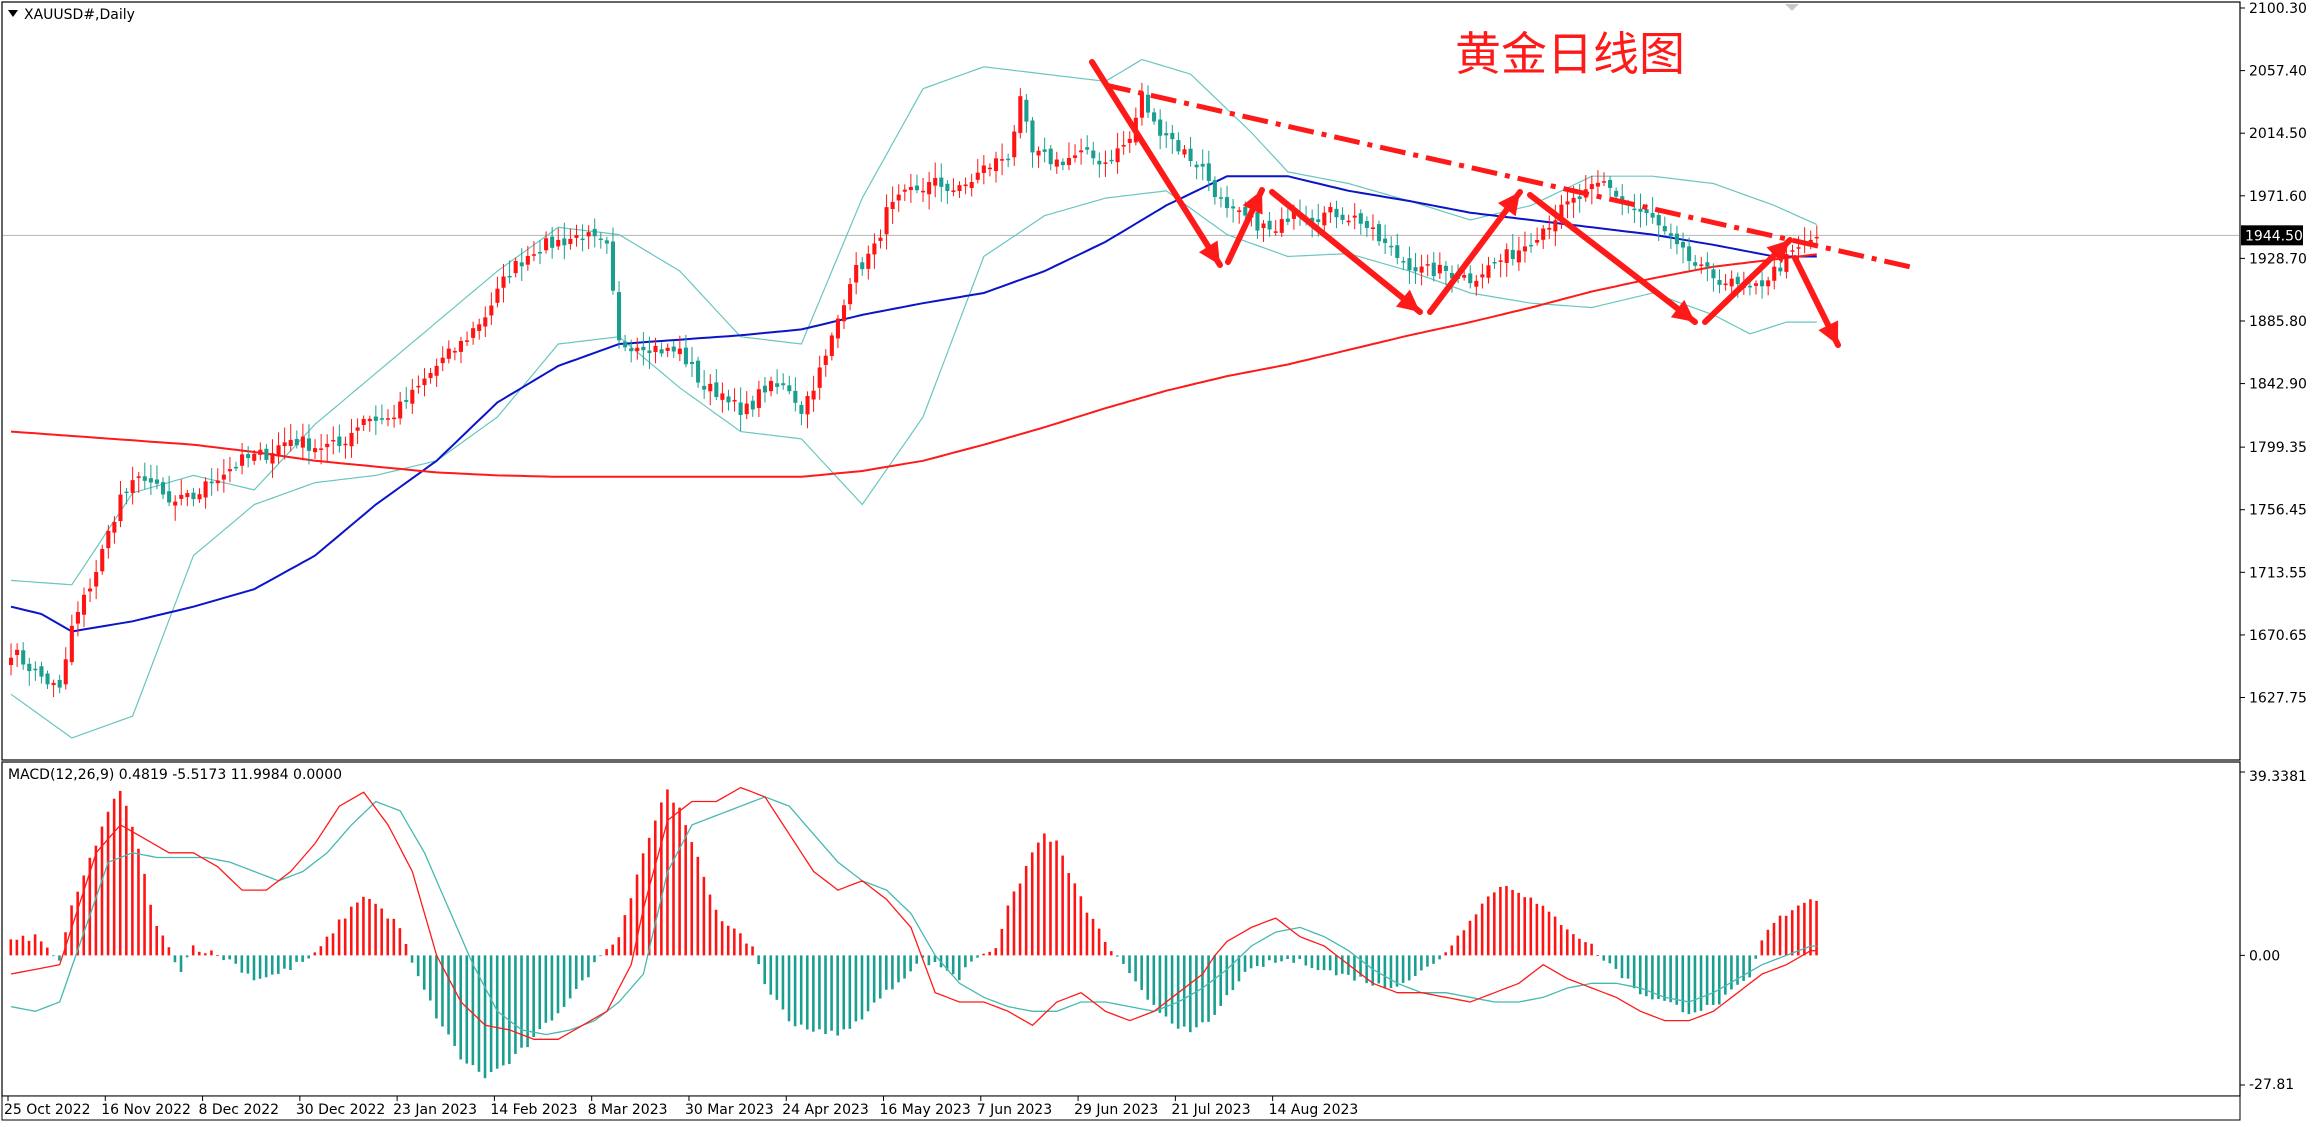 The width and height of the screenshot is (2316, 1127). What do you see at coordinates (1778, 252) in the screenshot?
I see `up-arrow-head` at bounding box center [1778, 252].